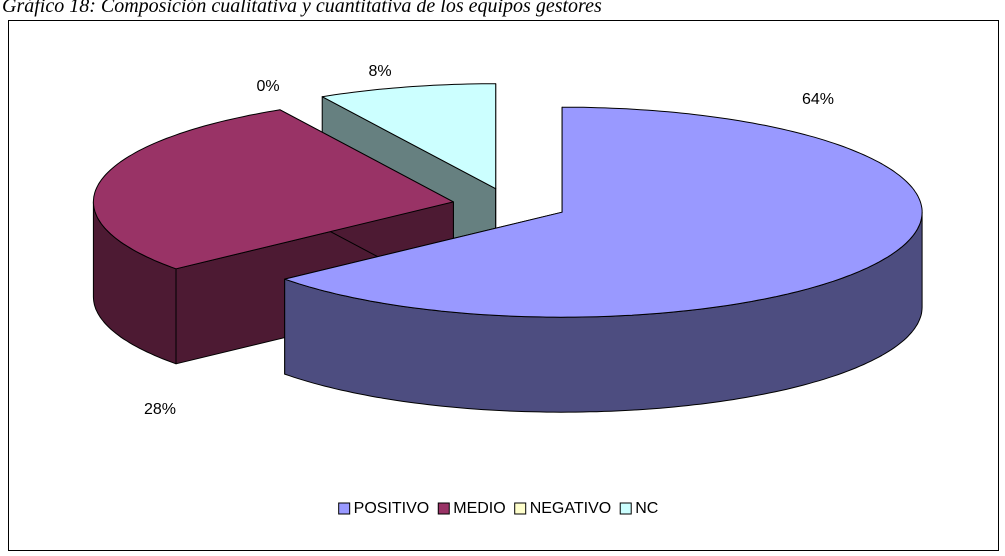 The image size is (1005, 556). I want to click on data-label: 64%, so click(818, 99).